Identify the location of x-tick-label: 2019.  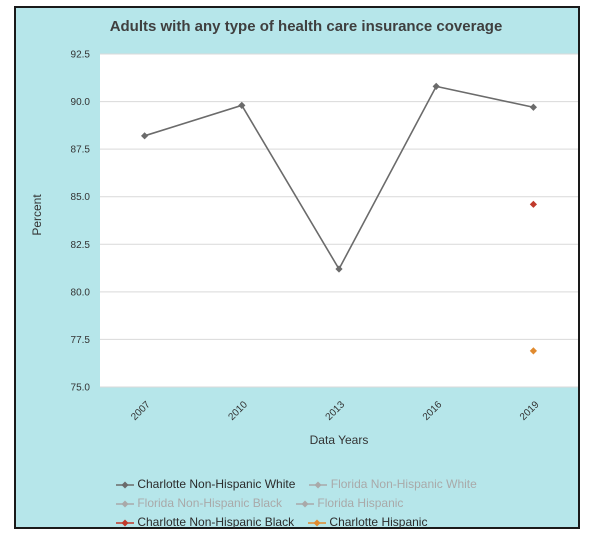
(530, 411).